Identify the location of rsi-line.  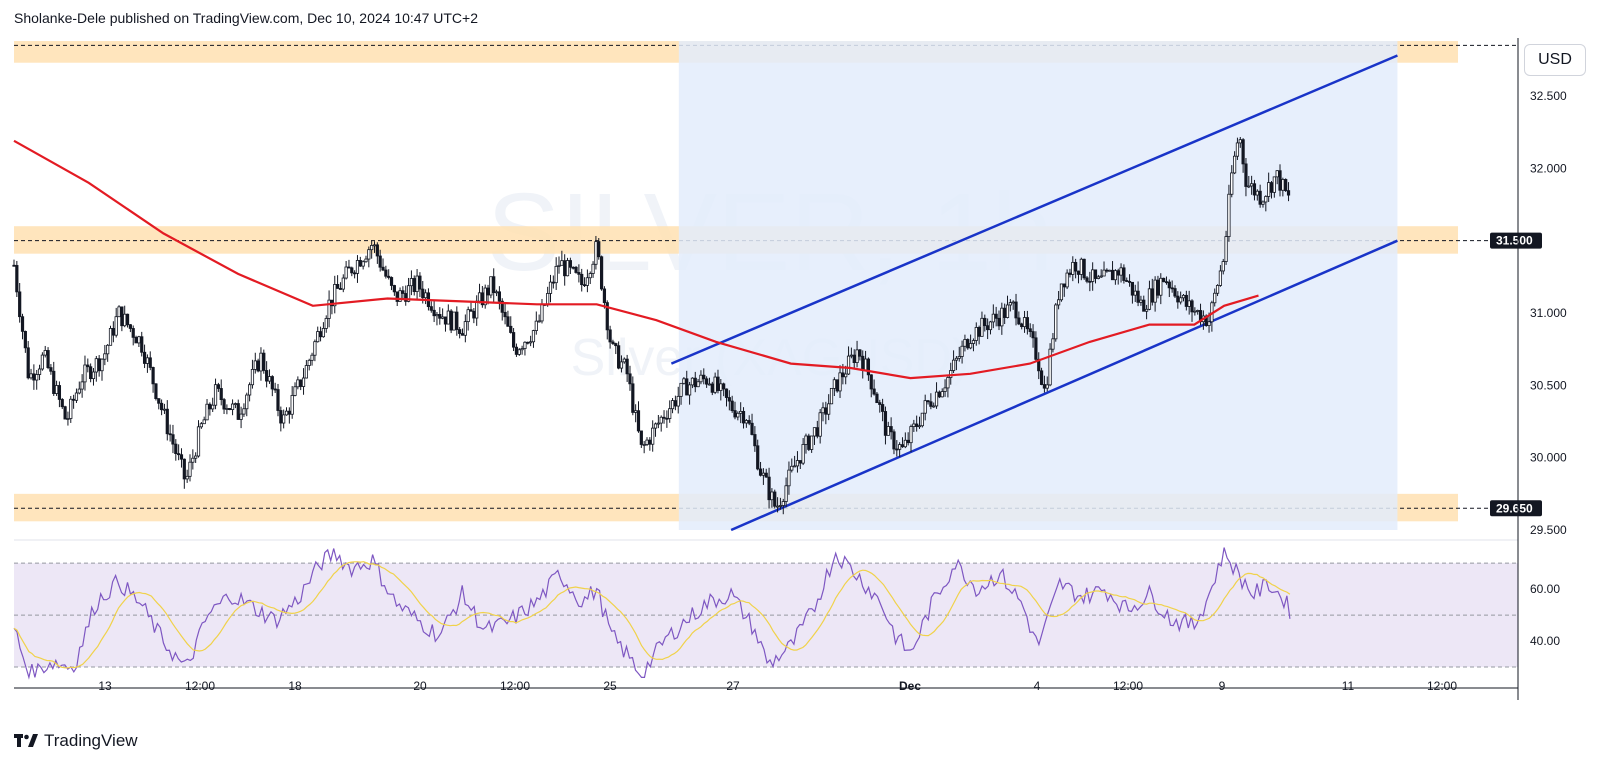
(652, 613).